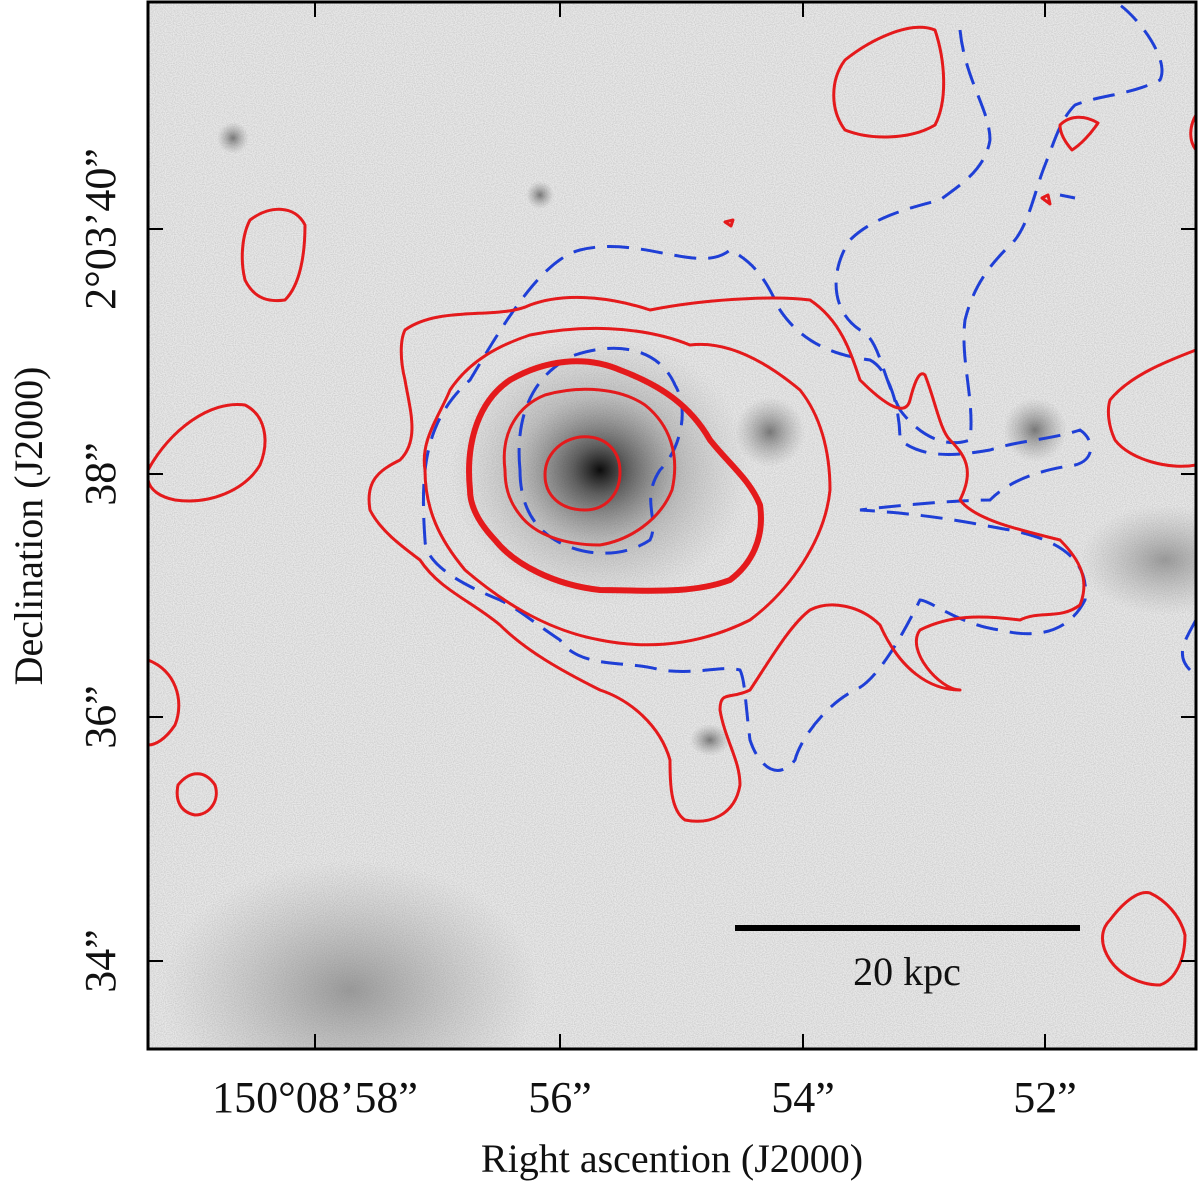 This screenshot has width=1200, height=1195. I want to click on red-blob-small-northeast, so click(1079, 133).